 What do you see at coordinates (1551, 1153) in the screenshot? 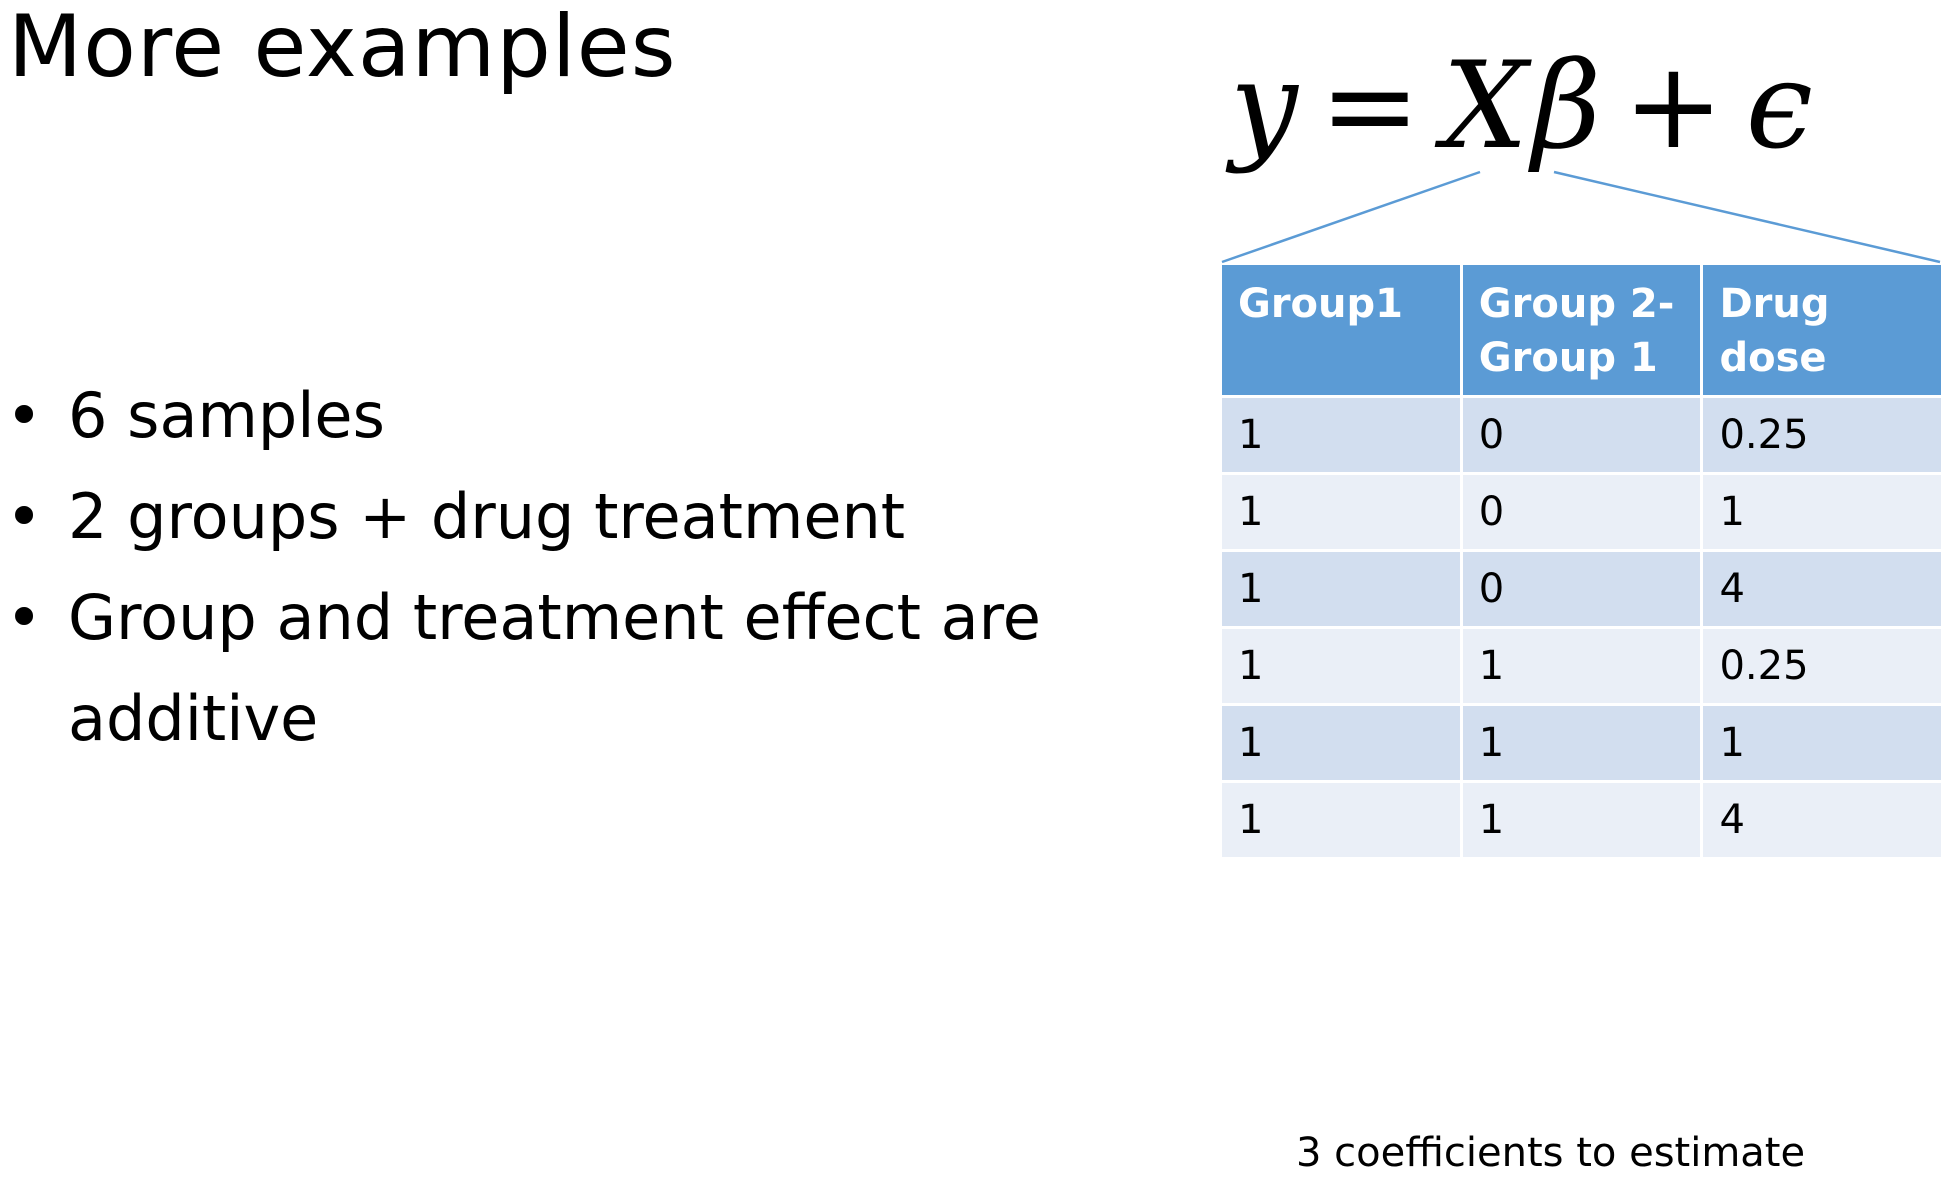
I see `coefficient-footnote: 3 coefficients to estimate` at bounding box center [1551, 1153].